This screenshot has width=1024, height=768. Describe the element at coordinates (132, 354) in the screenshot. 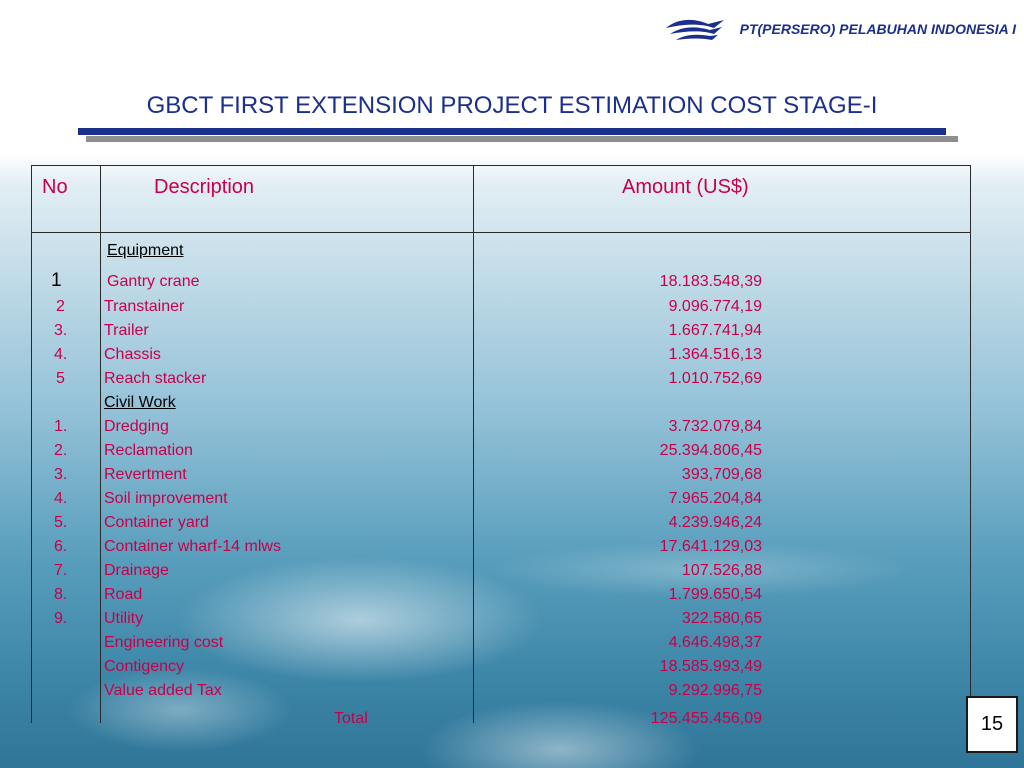

I see `row-description: Chassis` at that location.